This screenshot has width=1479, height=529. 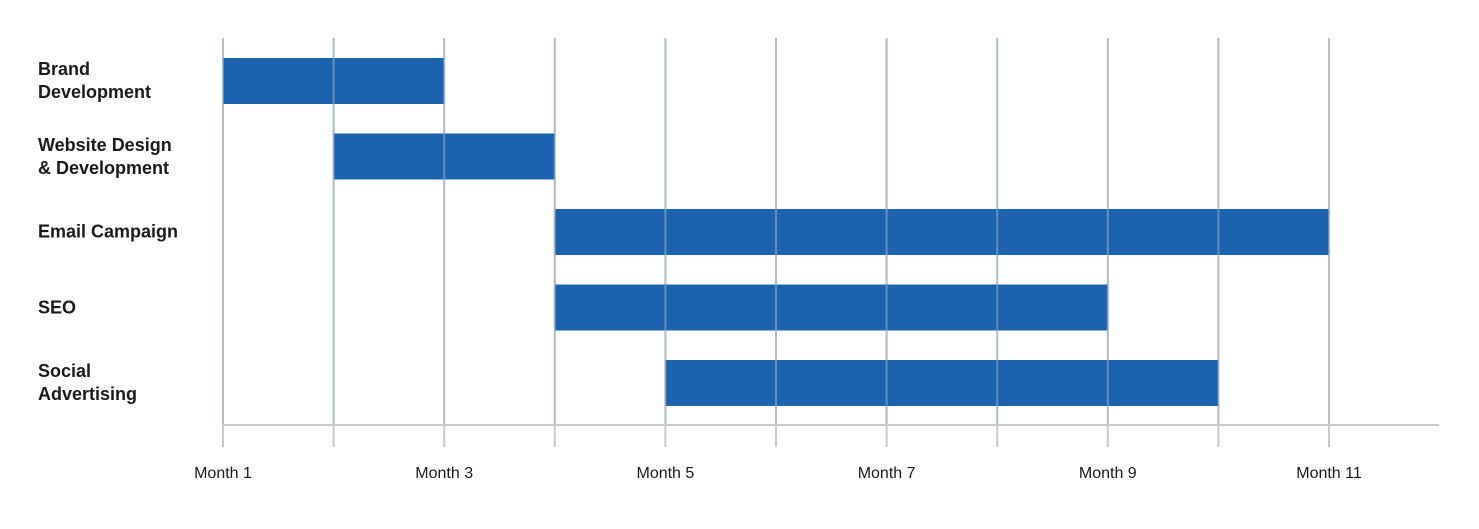 What do you see at coordinates (88, 382) in the screenshot?
I see `task-label: Social Advertising` at bounding box center [88, 382].